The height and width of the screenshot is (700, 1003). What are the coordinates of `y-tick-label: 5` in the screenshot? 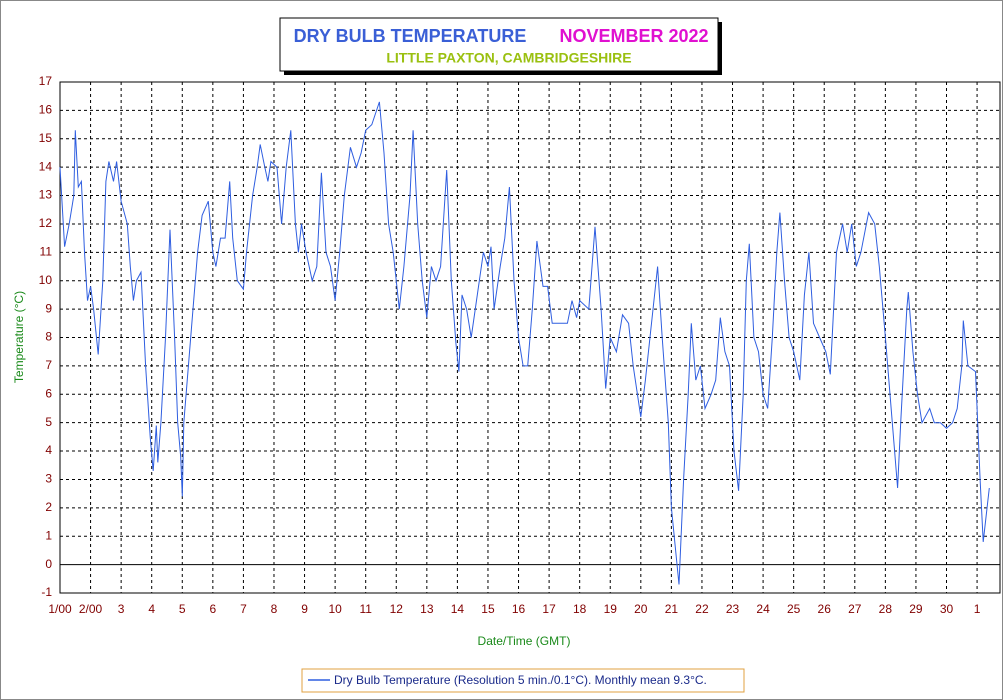 It's located at (48, 422).